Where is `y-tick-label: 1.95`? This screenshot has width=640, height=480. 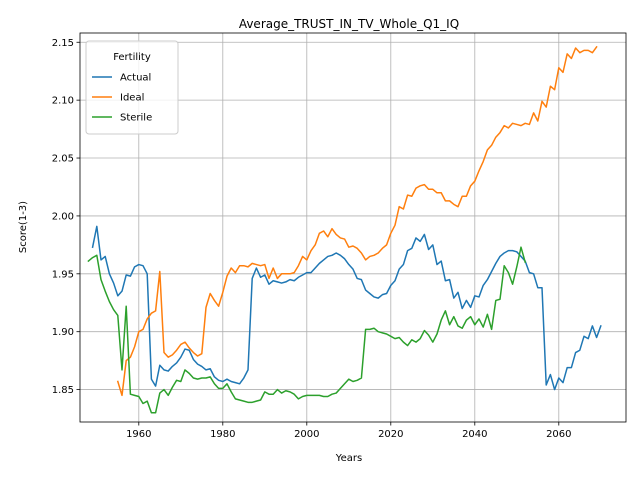
y-tick-label: 1.95 is located at coordinates (63, 274).